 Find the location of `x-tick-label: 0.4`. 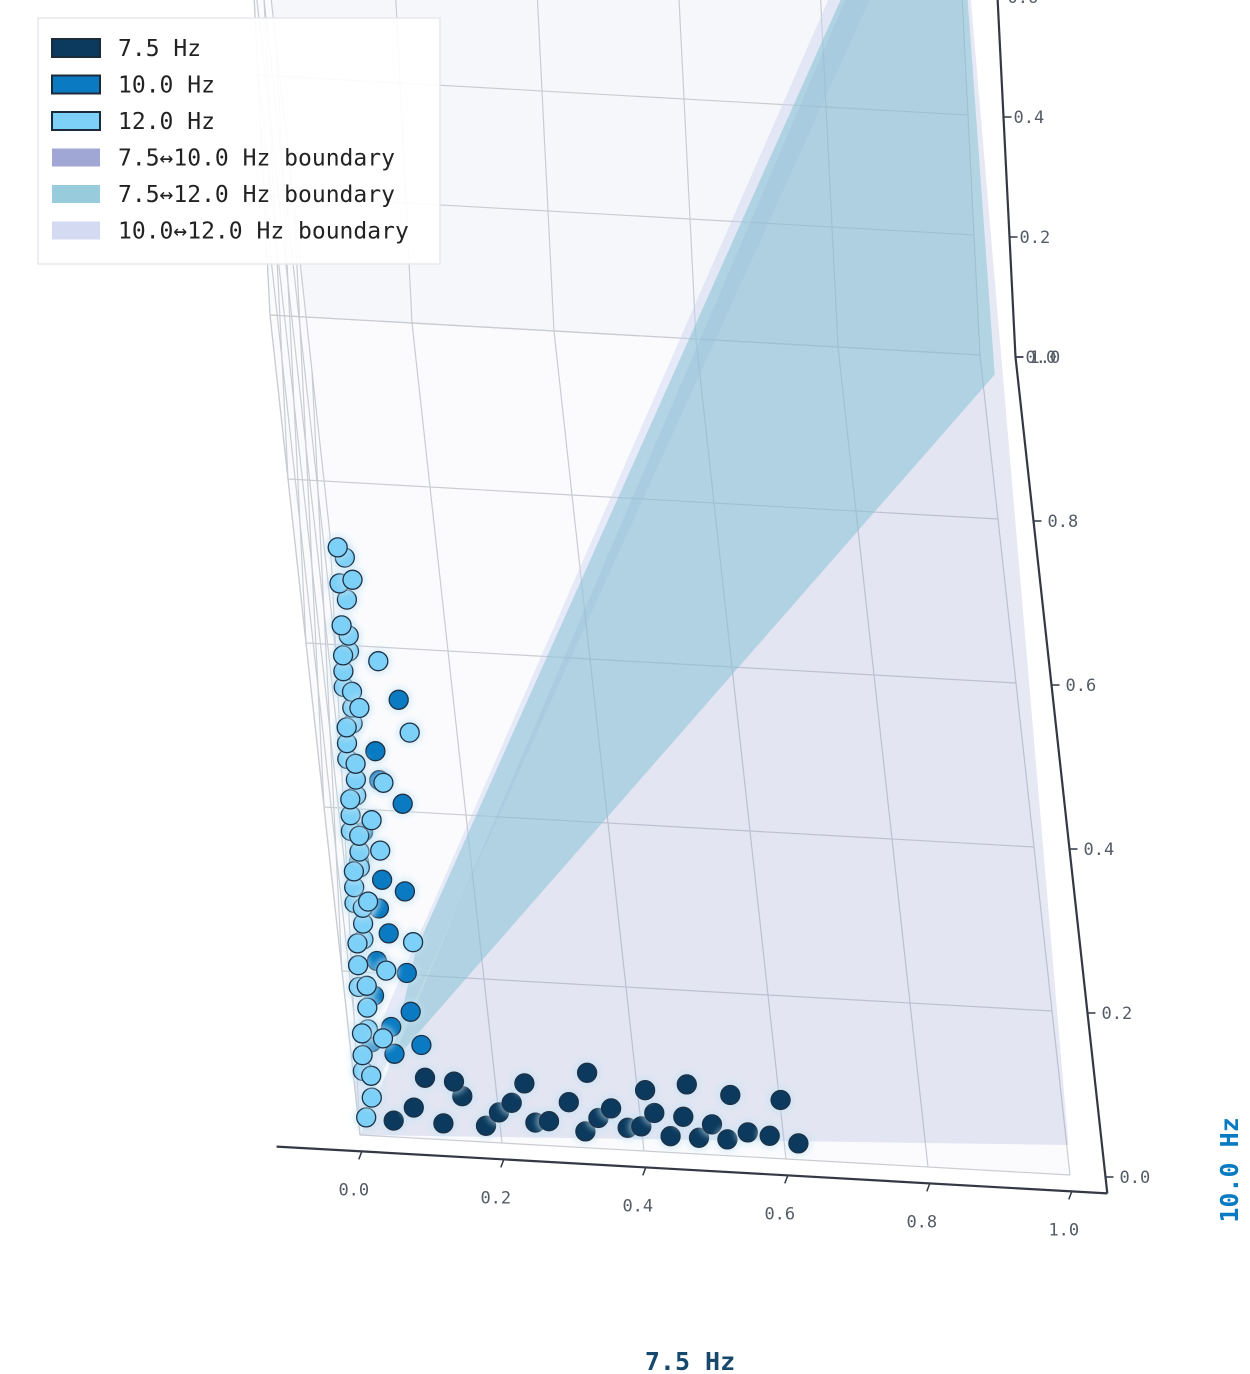

x-tick-label: 0.4 is located at coordinates (637, 1206).